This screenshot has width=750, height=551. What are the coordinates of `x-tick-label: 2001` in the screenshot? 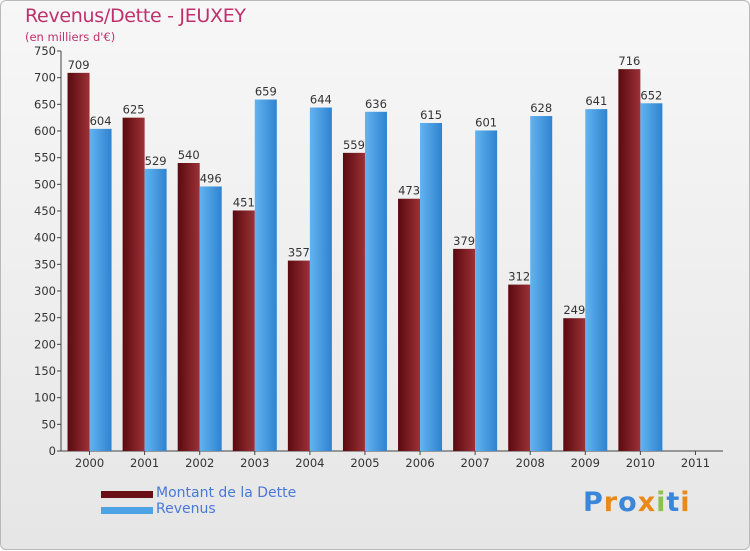 It's located at (144, 463).